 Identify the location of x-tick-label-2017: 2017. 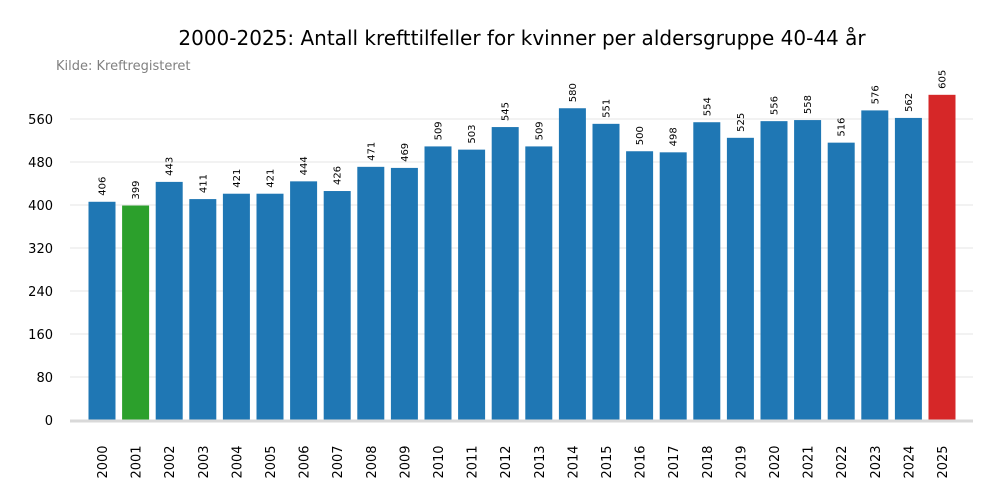
(674, 461).